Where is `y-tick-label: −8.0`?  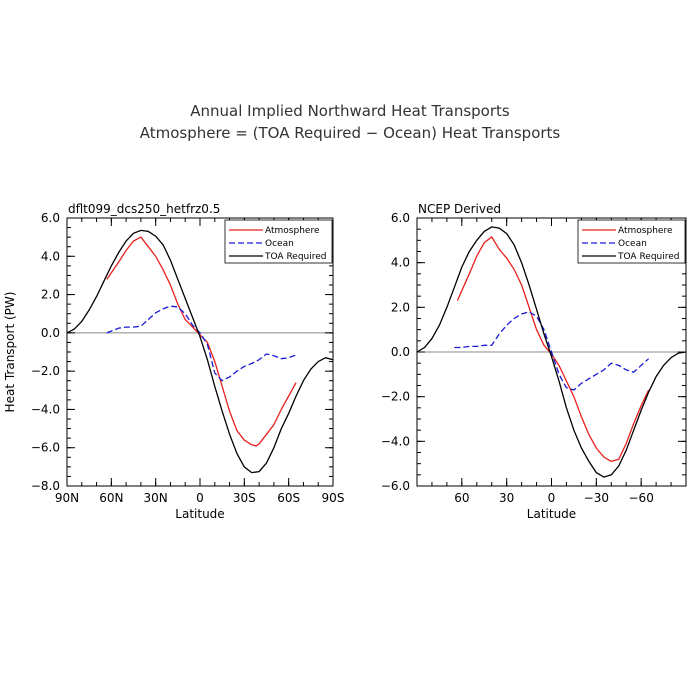
y-tick-label: −8.0 is located at coordinates (45, 486).